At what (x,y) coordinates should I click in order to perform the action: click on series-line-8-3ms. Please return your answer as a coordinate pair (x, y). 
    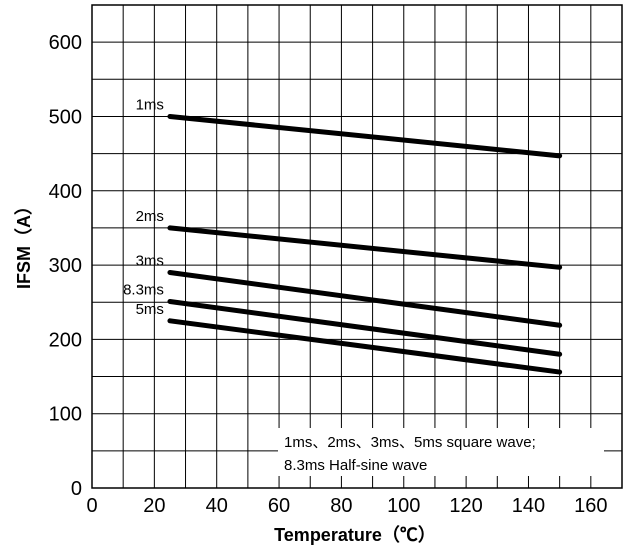
    Looking at the image, I should click on (365, 327).